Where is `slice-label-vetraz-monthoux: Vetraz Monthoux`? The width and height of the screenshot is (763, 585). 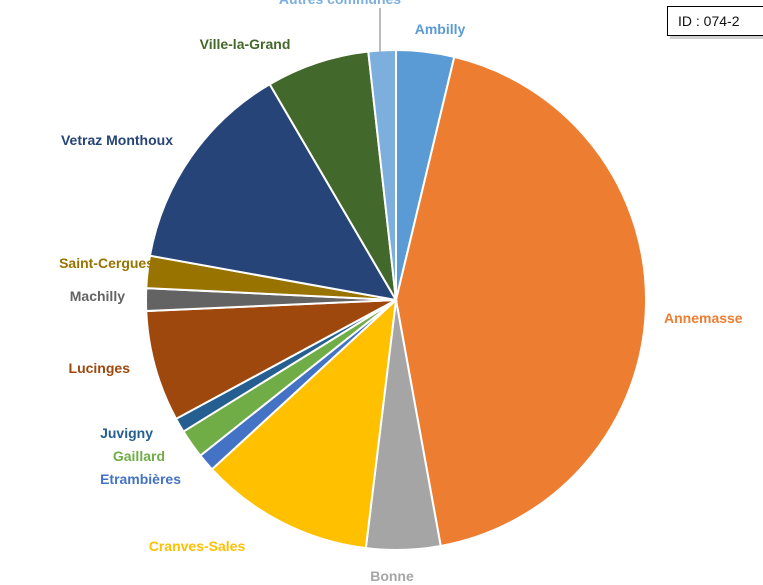
slice-label-vetraz-monthoux: Vetraz Monthoux is located at coordinates (117, 140).